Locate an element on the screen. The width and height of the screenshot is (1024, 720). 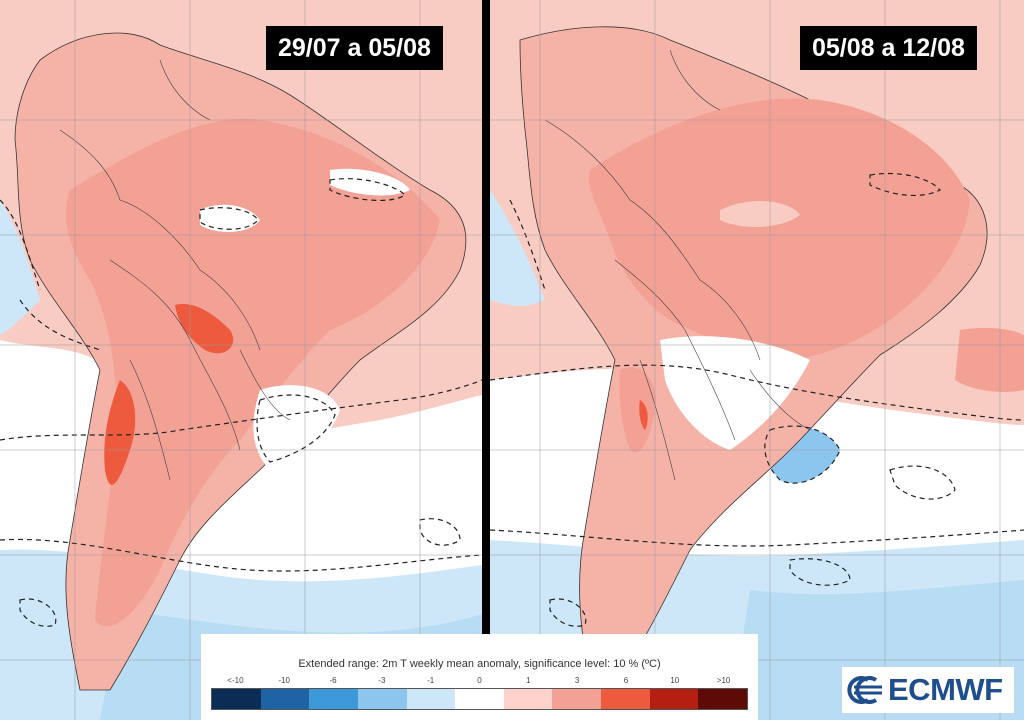
legend-tick-label: 0 is located at coordinates (479, 680).